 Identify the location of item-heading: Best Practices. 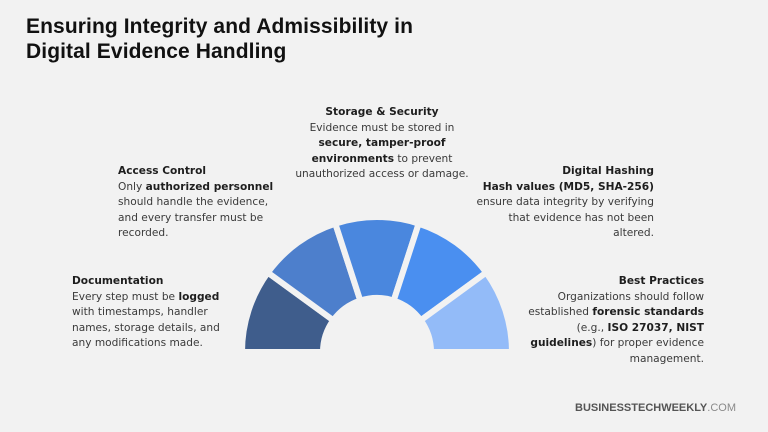
(661, 281).